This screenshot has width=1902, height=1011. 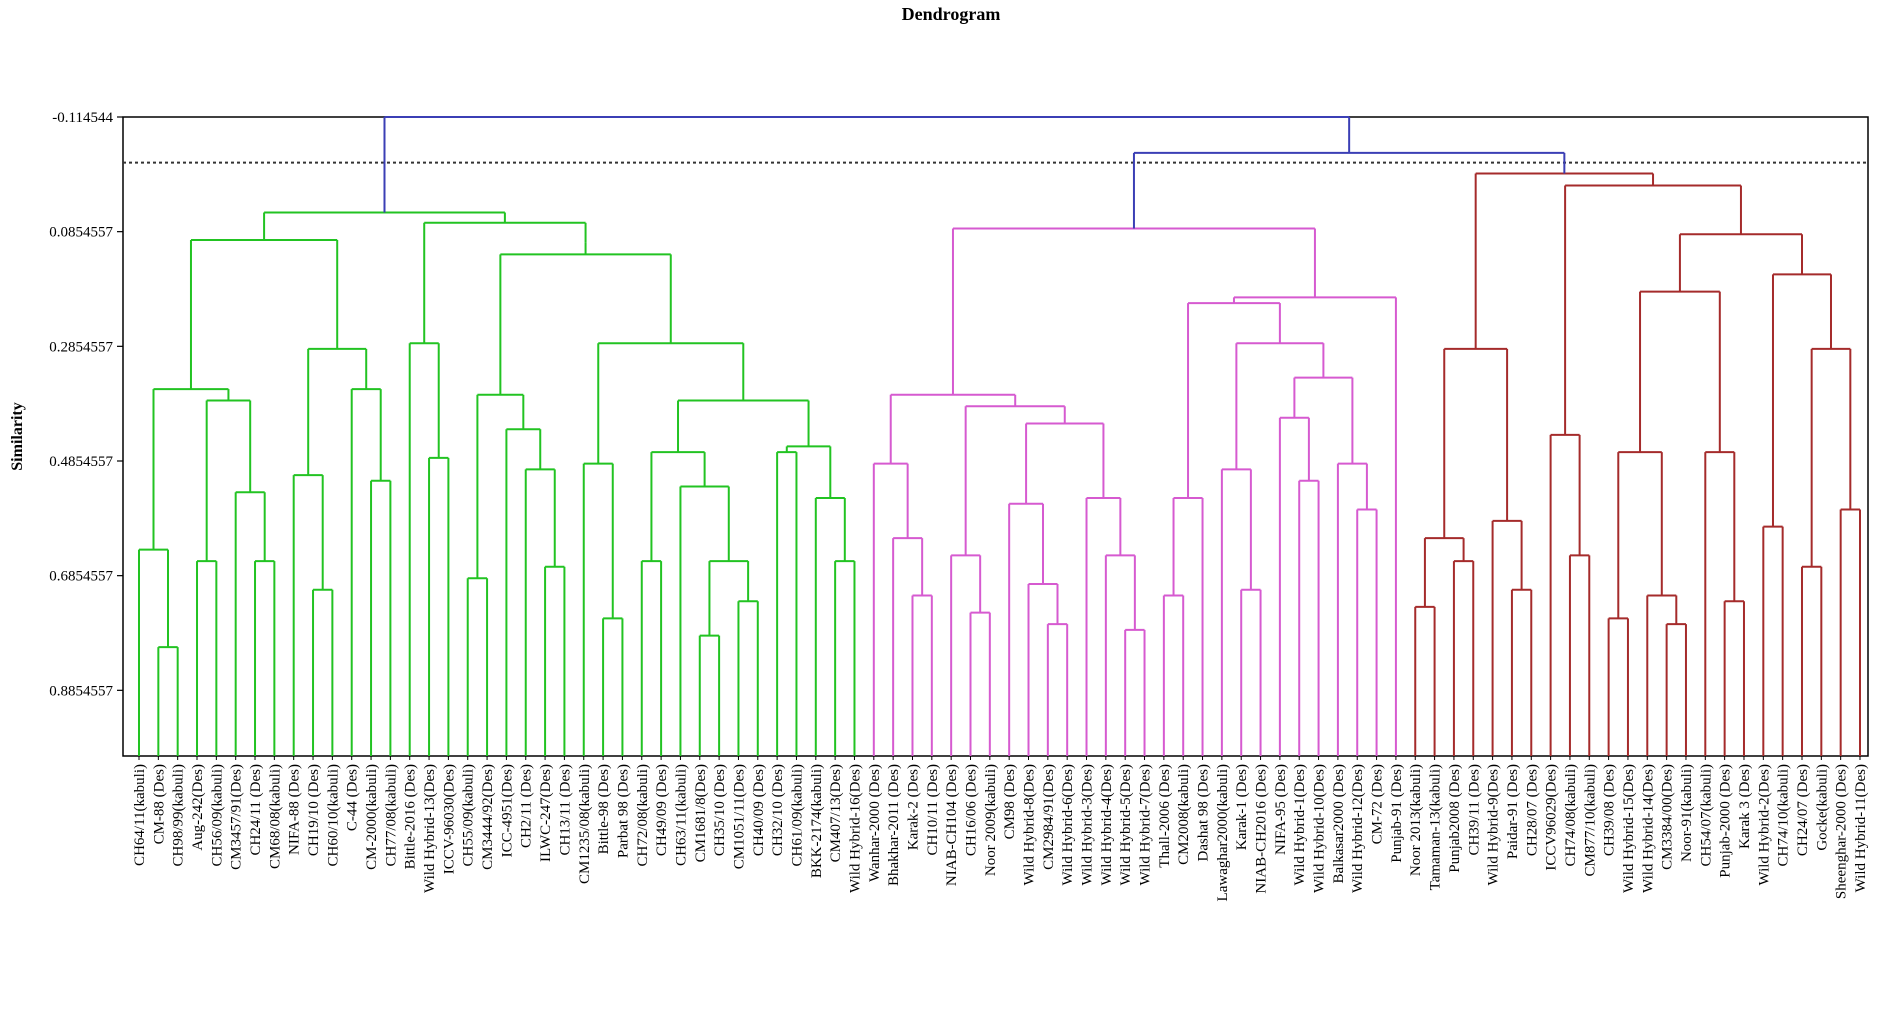 I want to click on leaf-label: CH98/99(kabuli), so click(x=179, y=815).